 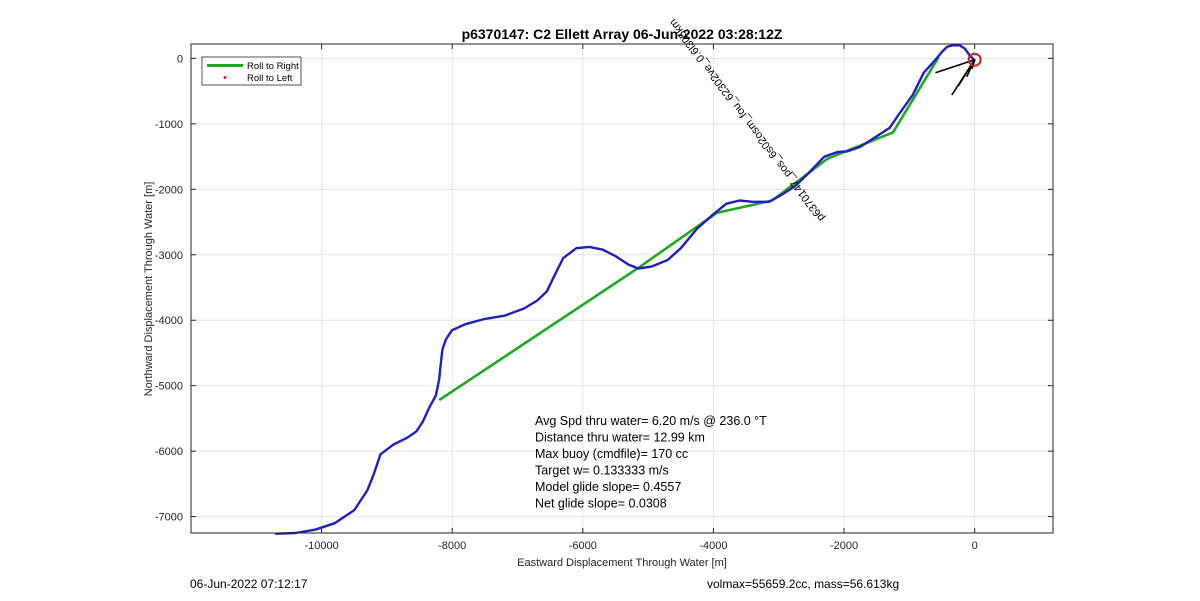 I want to click on stat-target-w: Target w= 0.133333 m/s, so click(x=602, y=471).